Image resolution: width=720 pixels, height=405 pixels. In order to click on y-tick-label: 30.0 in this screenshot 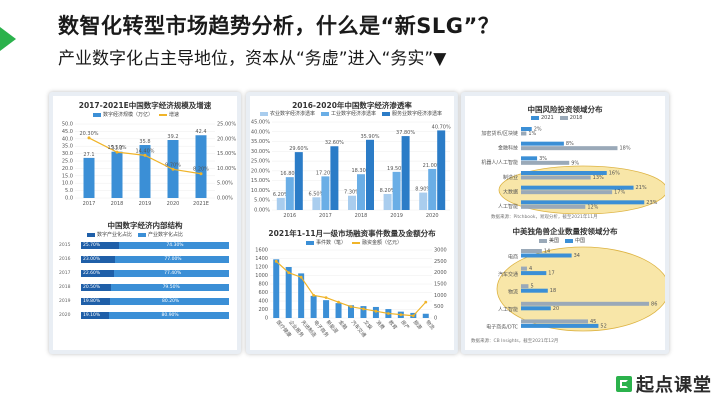, I will do `click(67, 154)`.